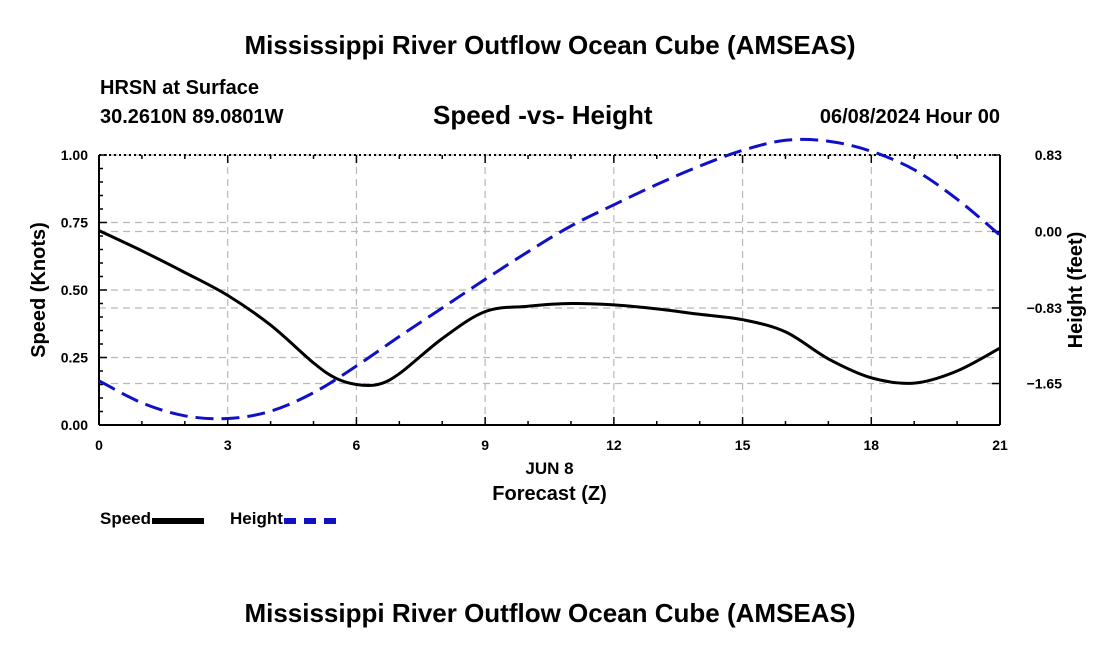 The image size is (1100, 650). Describe the element at coordinates (909, 117) in the screenshot. I see `forecast-datetime: 06/08/2024 Hour 00` at that location.